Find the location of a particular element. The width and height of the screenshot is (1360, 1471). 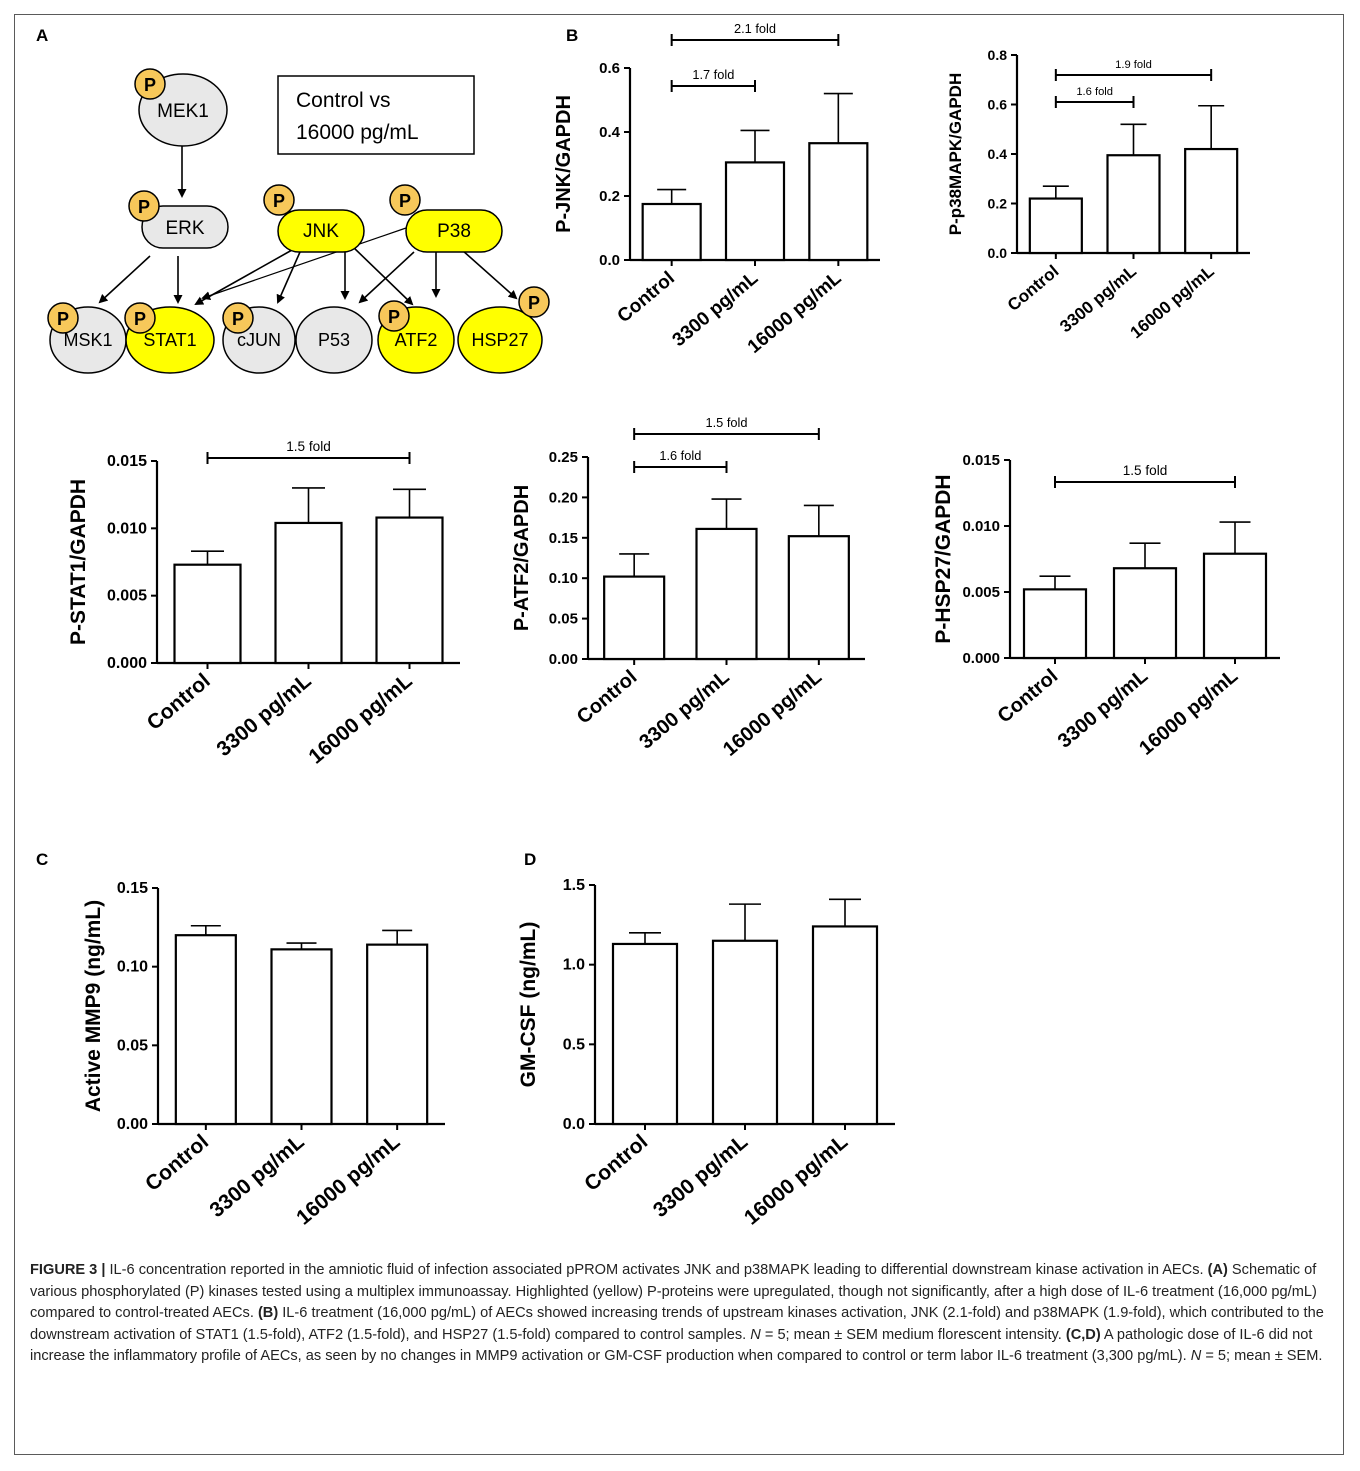

svg-text: P53 is located at coordinates (334, 340).